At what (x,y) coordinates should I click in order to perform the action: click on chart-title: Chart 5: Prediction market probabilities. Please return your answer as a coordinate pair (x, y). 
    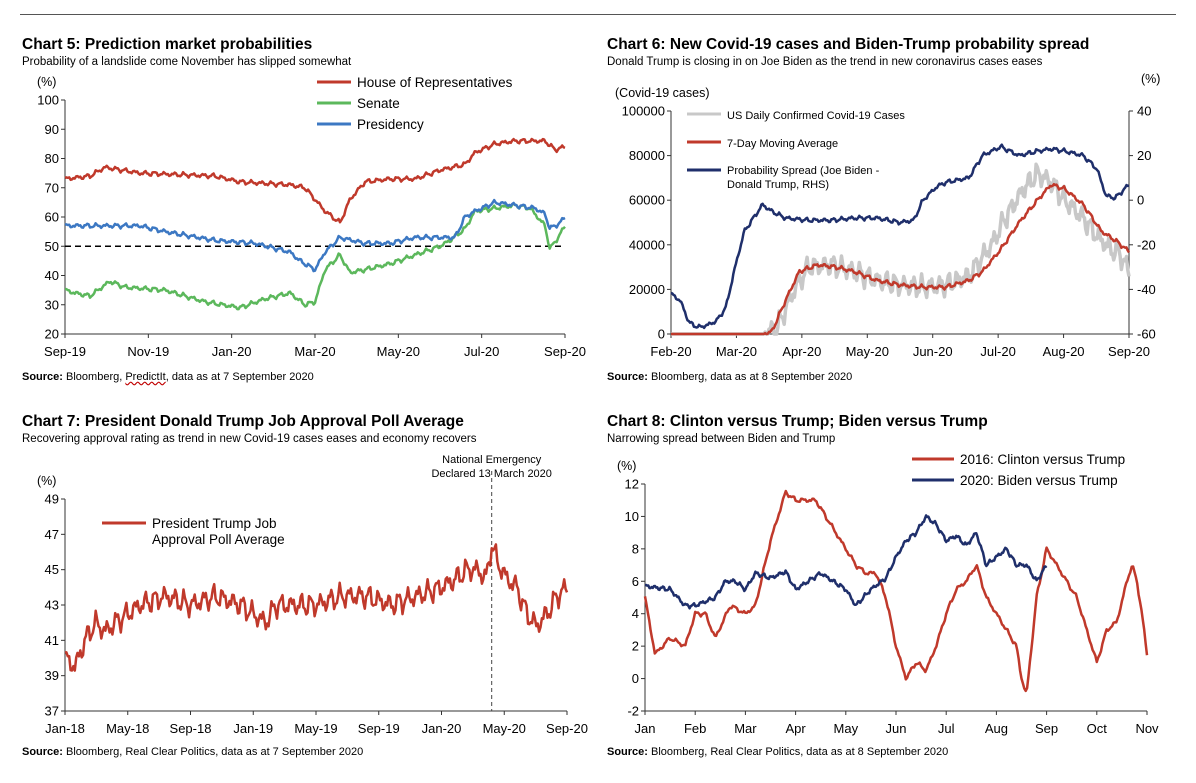
    Looking at the image, I should click on (167, 44).